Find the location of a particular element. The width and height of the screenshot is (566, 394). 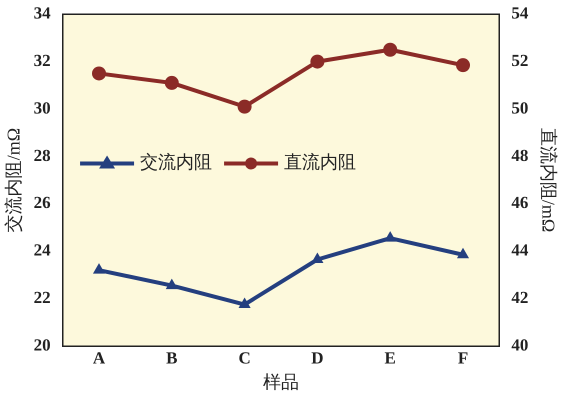

y2-tick-label: 46 is located at coordinates (519, 202).